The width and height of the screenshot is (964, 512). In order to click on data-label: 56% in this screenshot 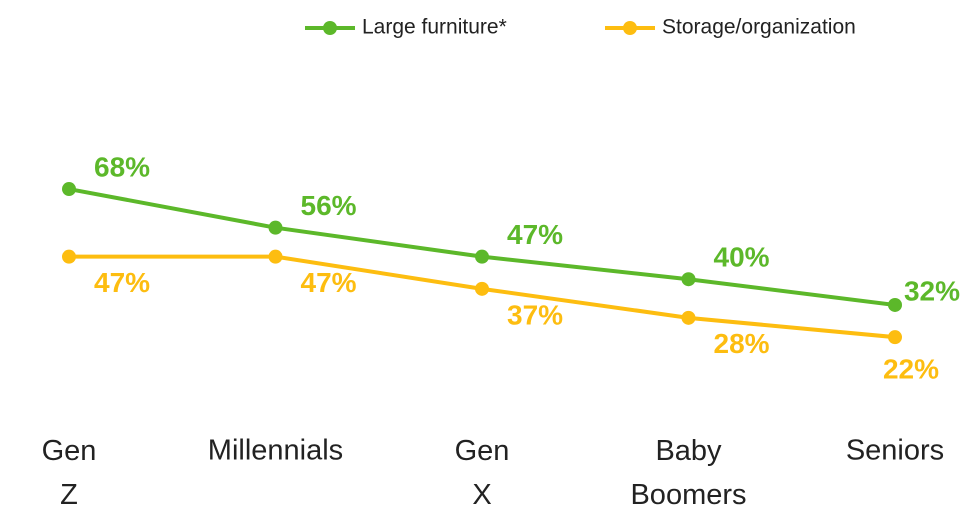, I will do `click(329, 205)`.